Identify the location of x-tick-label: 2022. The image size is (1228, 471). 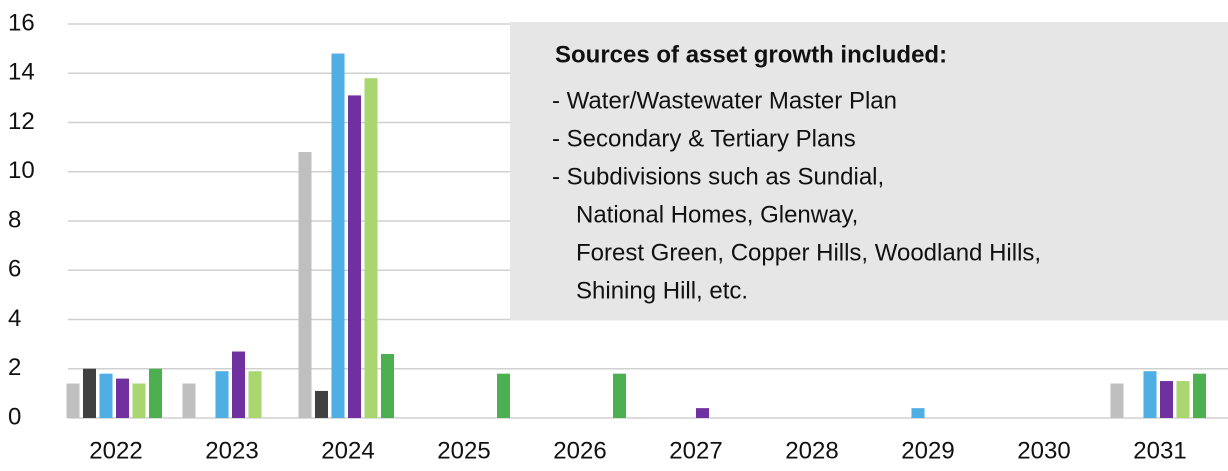
(115, 450).